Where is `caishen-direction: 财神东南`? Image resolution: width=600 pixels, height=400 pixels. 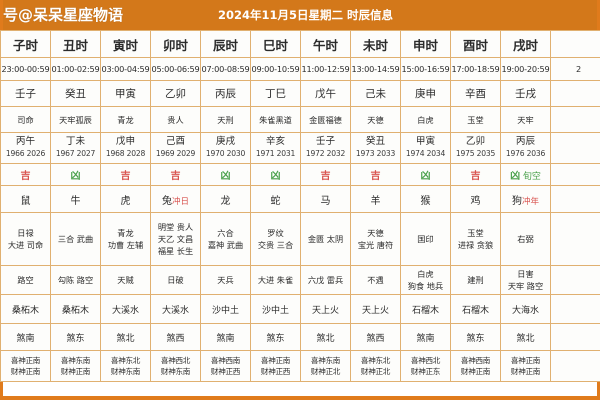 caishen-direction: 财神东南 is located at coordinates (175, 371).